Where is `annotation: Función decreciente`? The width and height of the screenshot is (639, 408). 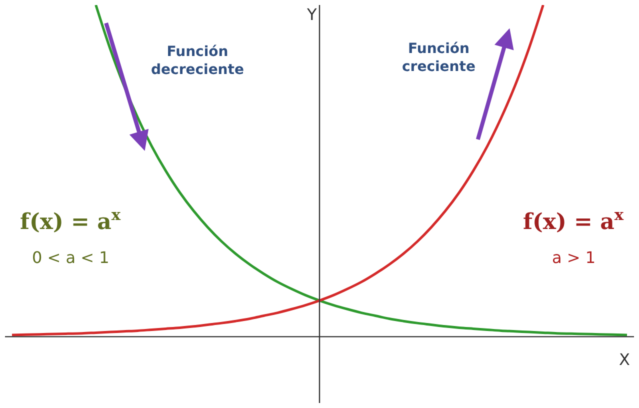
annotation: Función decreciente is located at coordinates (197, 61).